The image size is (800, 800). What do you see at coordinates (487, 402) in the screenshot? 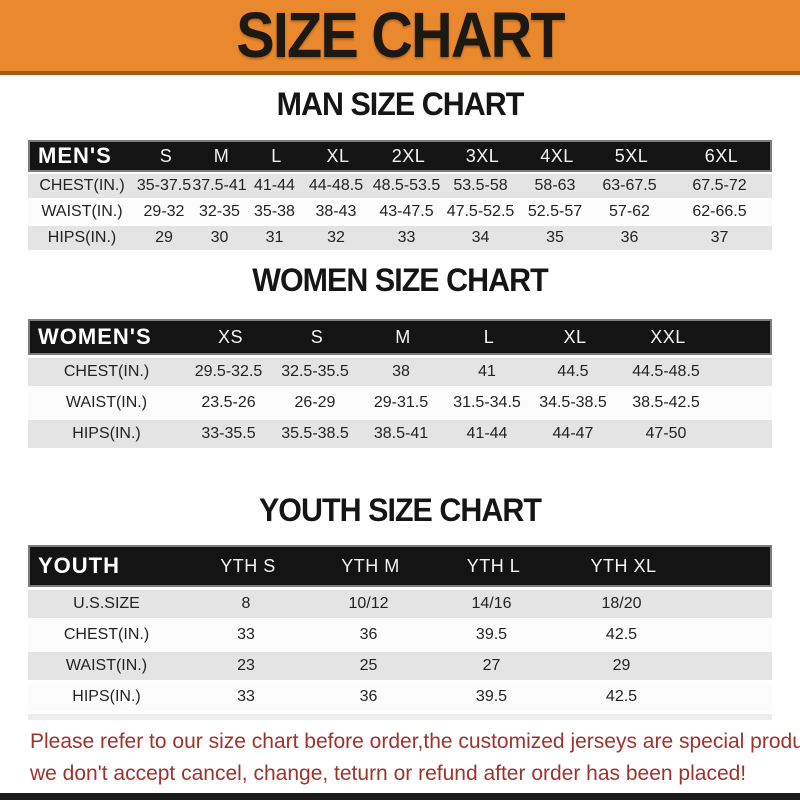
I see `size-cell: 31.5-34.5` at bounding box center [487, 402].